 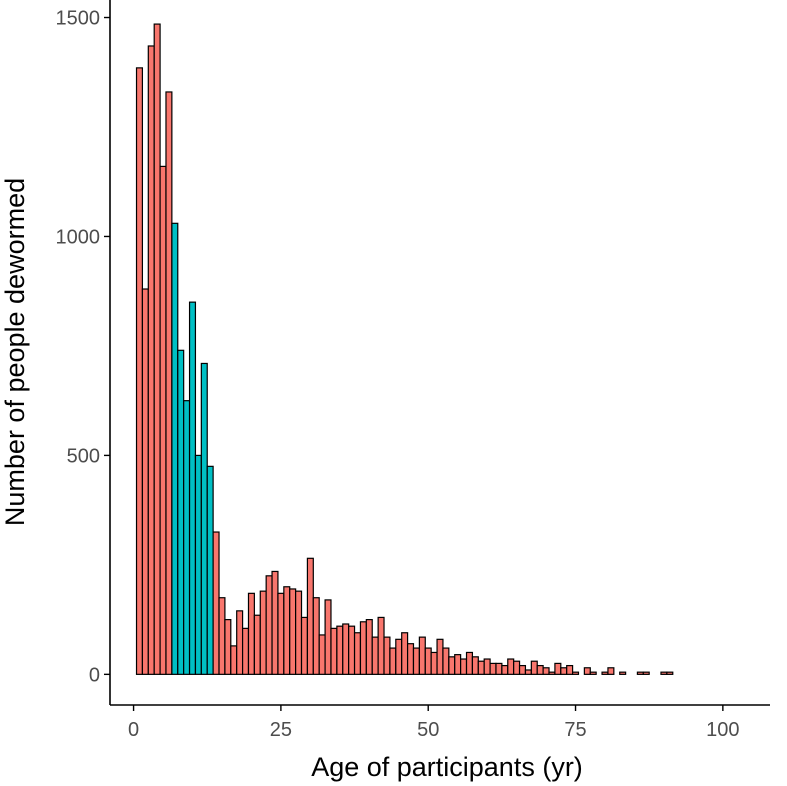 What do you see at coordinates (133, 730) in the screenshot?
I see `x-tick-label-0: 0` at bounding box center [133, 730].